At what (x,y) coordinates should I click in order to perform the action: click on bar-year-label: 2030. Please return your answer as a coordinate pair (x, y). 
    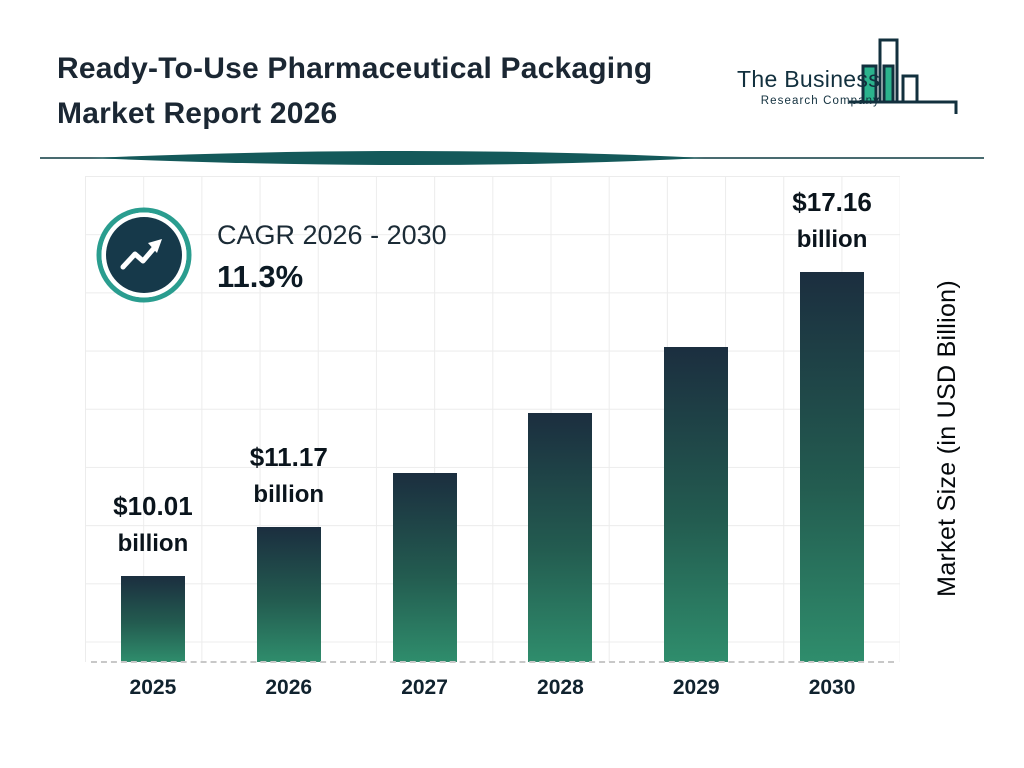
    Looking at the image, I should click on (832, 687).